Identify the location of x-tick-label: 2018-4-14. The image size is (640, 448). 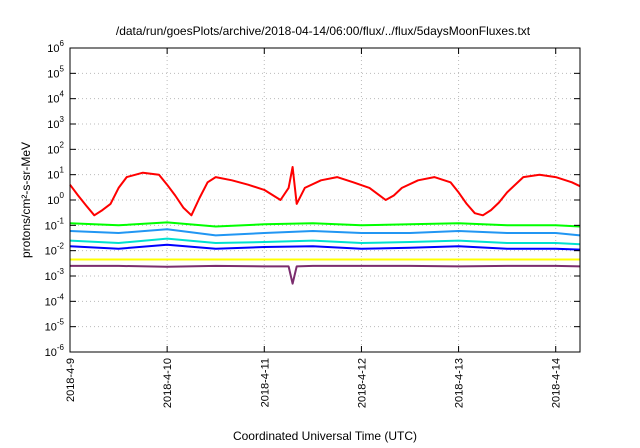
(557, 383).